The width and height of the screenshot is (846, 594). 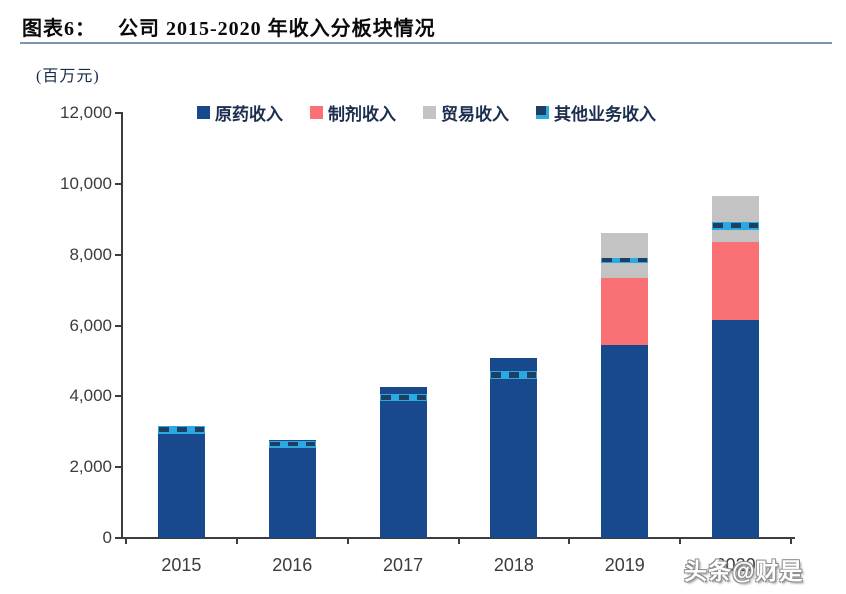 What do you see at coordinates (403, 565) in the screenshot?
I see `x-axis-label-2017: 2017` at bounding box center [403, 565].